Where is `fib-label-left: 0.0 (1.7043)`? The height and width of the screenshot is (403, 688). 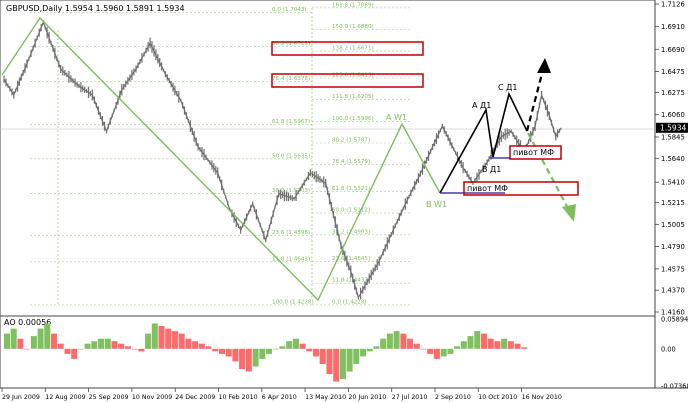 fib-label-left: 0.0 (1.7043) is located at coordinates (289, 10).